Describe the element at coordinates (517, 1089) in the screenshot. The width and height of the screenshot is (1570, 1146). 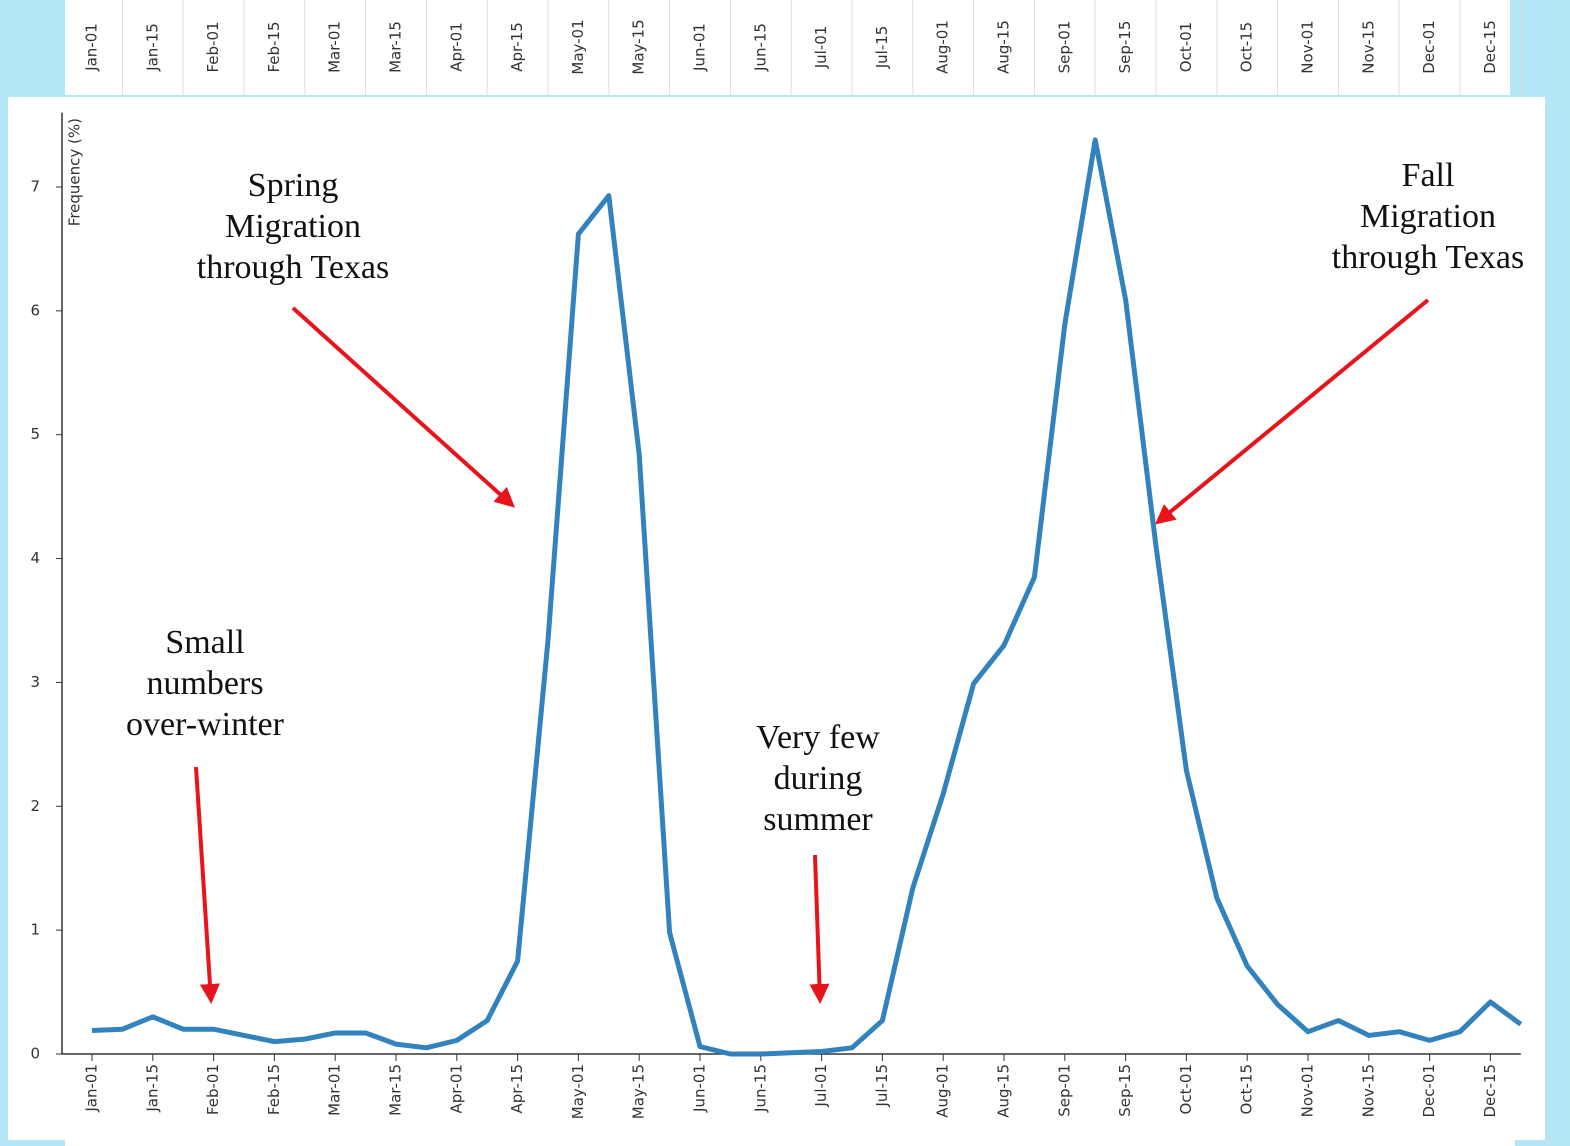
I see `x-tick-label: Apr-15` at that location.